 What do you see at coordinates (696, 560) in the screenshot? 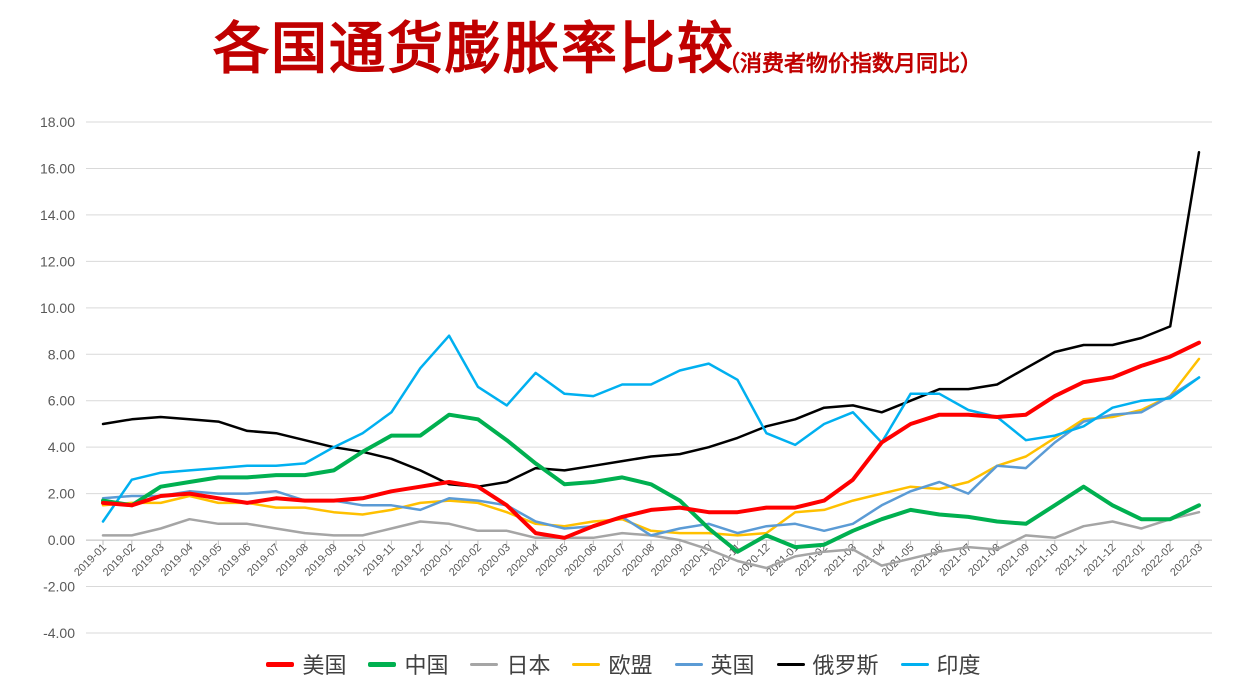
I see `x-tick-label: 2020-10` at bounding box center [696, 560].